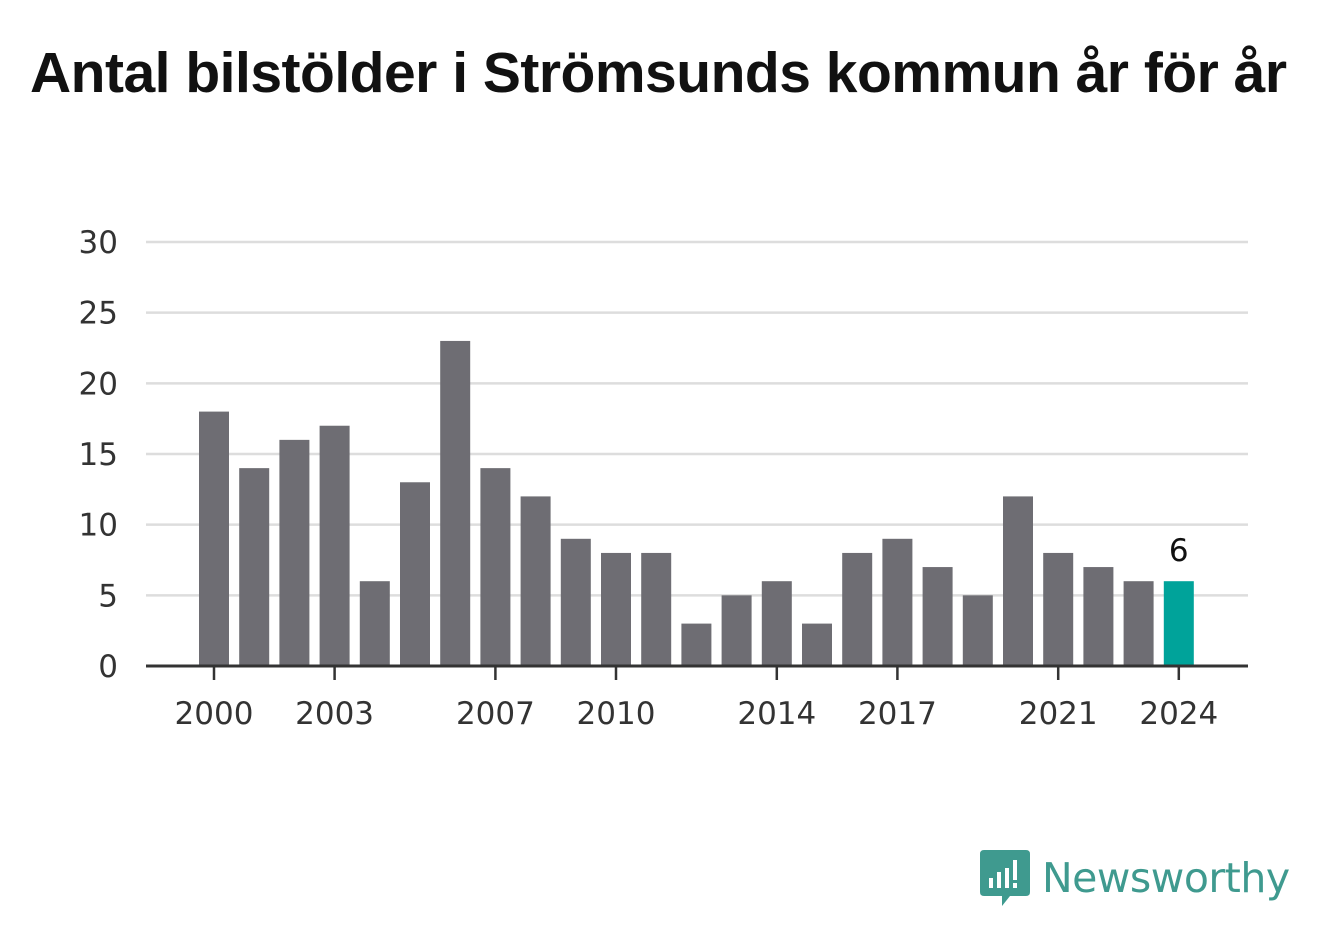 Image resolution: width=1322 pixels, height=939 pixels. Describe the element at coordinates (98, 384) in the screenshot. I see `y-tick-label: 20` at that location.